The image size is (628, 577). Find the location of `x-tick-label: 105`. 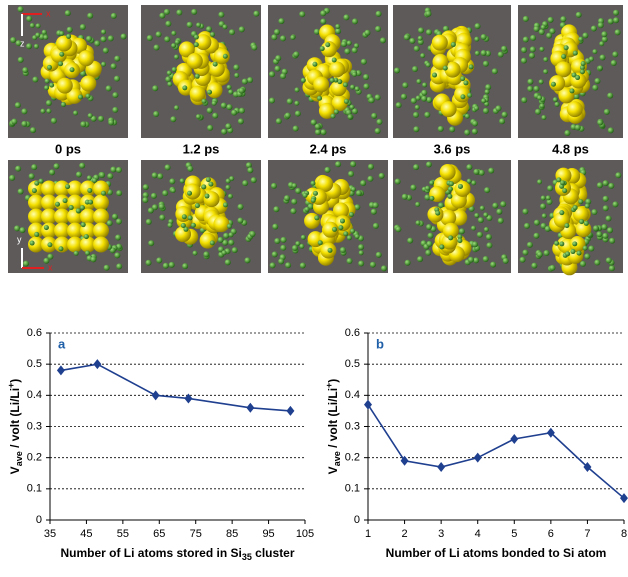

x-tick-label: 105 is located at coordinates (305, 534).